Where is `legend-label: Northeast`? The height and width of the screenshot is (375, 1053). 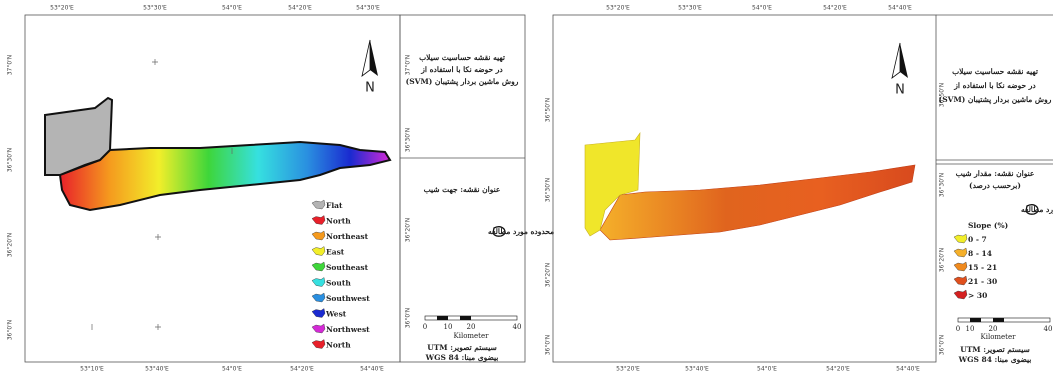 legend-label: Northeast is located at coordinates (347, 236).